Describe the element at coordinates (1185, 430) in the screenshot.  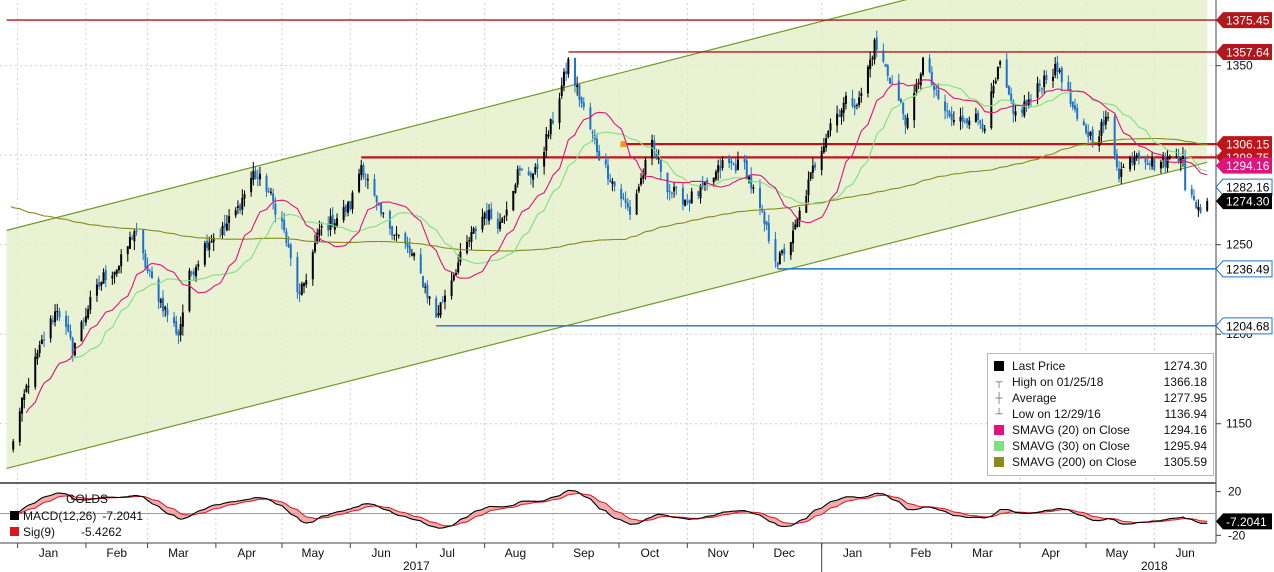
I see `legend-value: 1294.16` at that location.